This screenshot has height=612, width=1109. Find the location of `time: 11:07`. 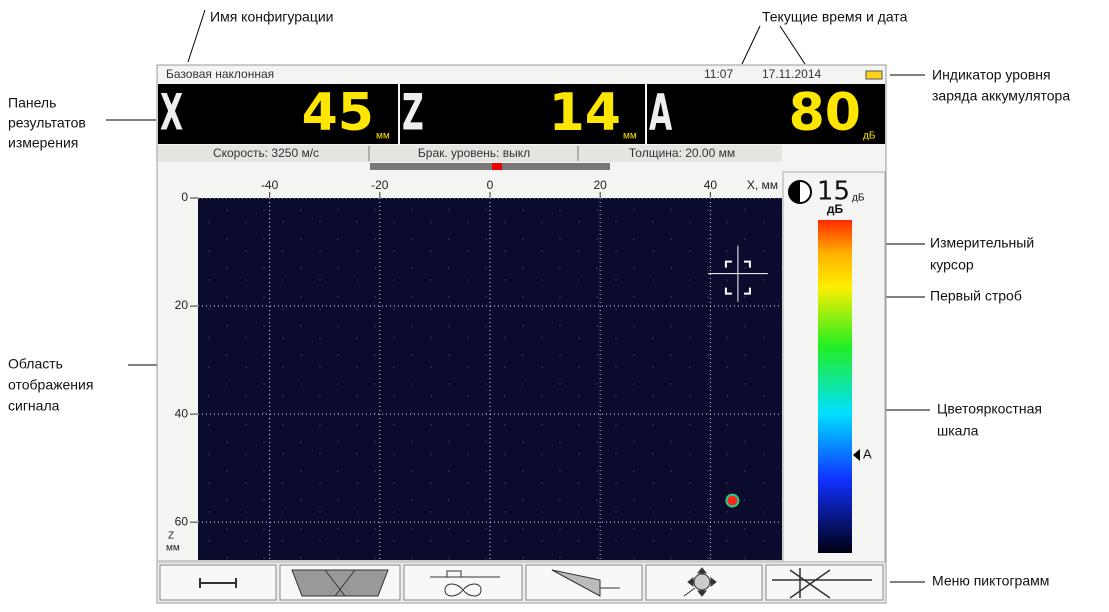

time: 11:07 is located at coordinates (718, 74).